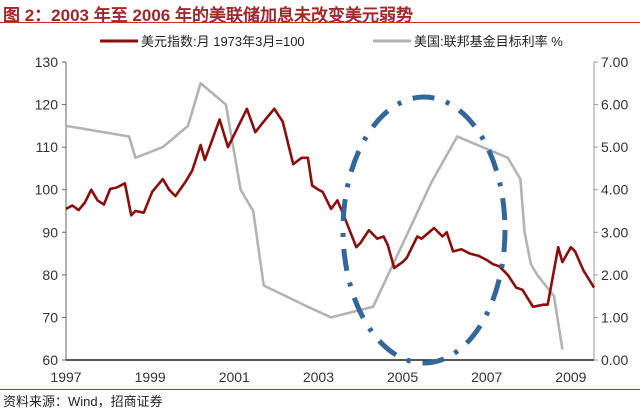 The height and width of the screenshot is (411, 640). Describe the element at coordinates (150, 377) in the screenshot. I see `x-tick-label: 1999` at that location.